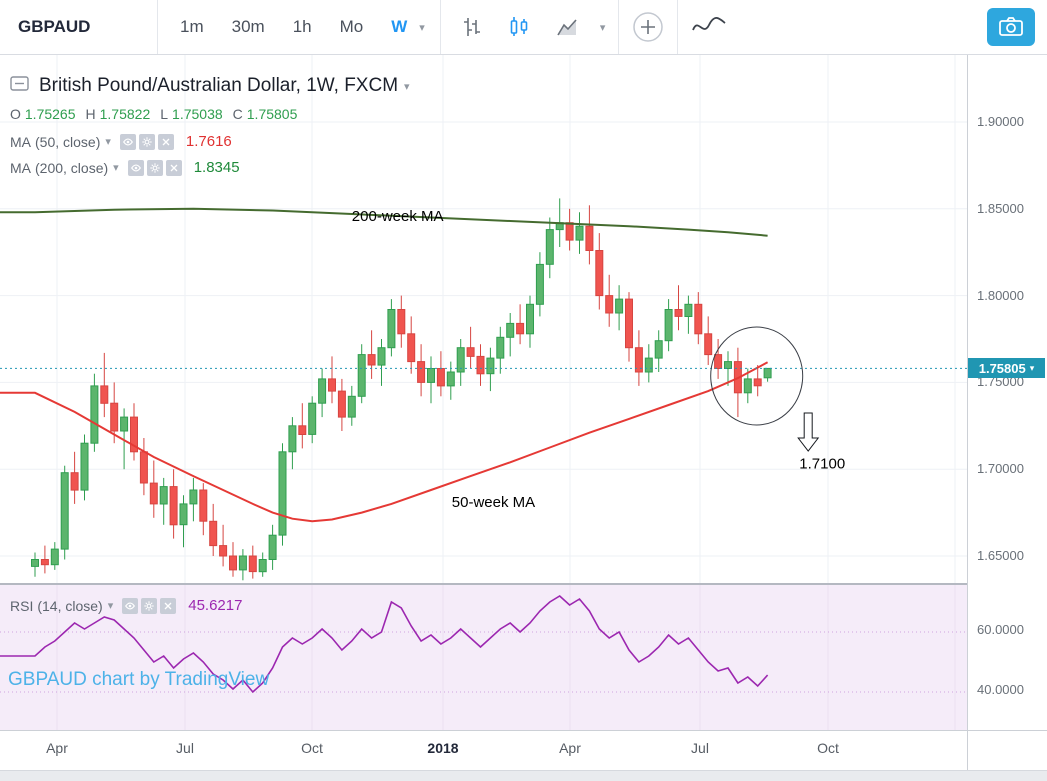  What do you see at coordinates (1000, 689) in the screenshot?
I see `rsi-axis-label: 40.0000` at bounding box center [1000, 689].